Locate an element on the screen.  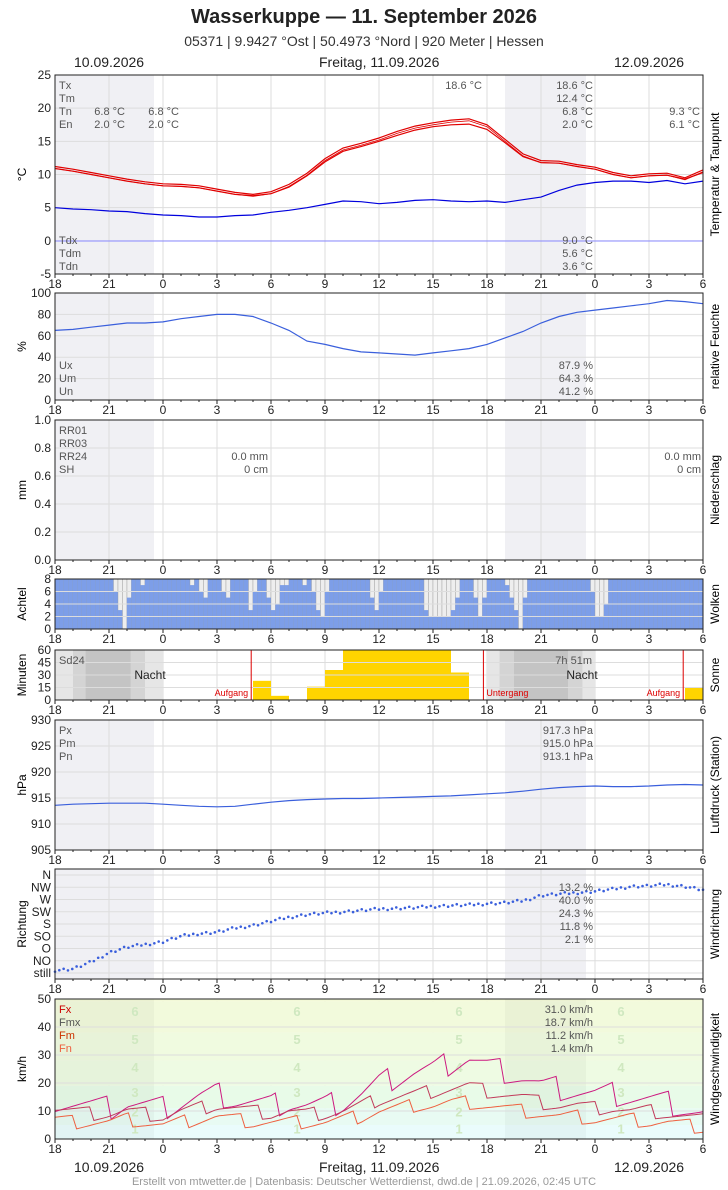
winddir-xtick-label: 21 is located at coordinates (541, 989).